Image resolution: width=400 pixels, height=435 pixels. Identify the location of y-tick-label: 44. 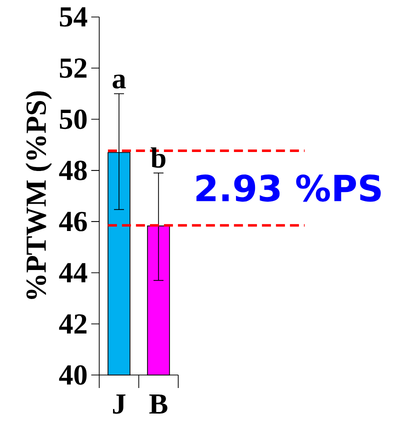
(73, 272).